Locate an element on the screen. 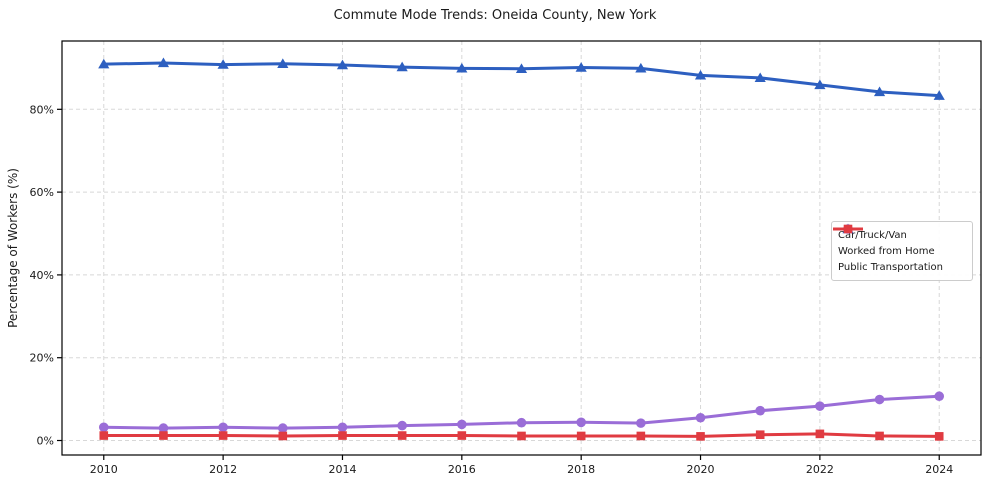  y-tick-label: 60% is located at coordinates (42, 192).